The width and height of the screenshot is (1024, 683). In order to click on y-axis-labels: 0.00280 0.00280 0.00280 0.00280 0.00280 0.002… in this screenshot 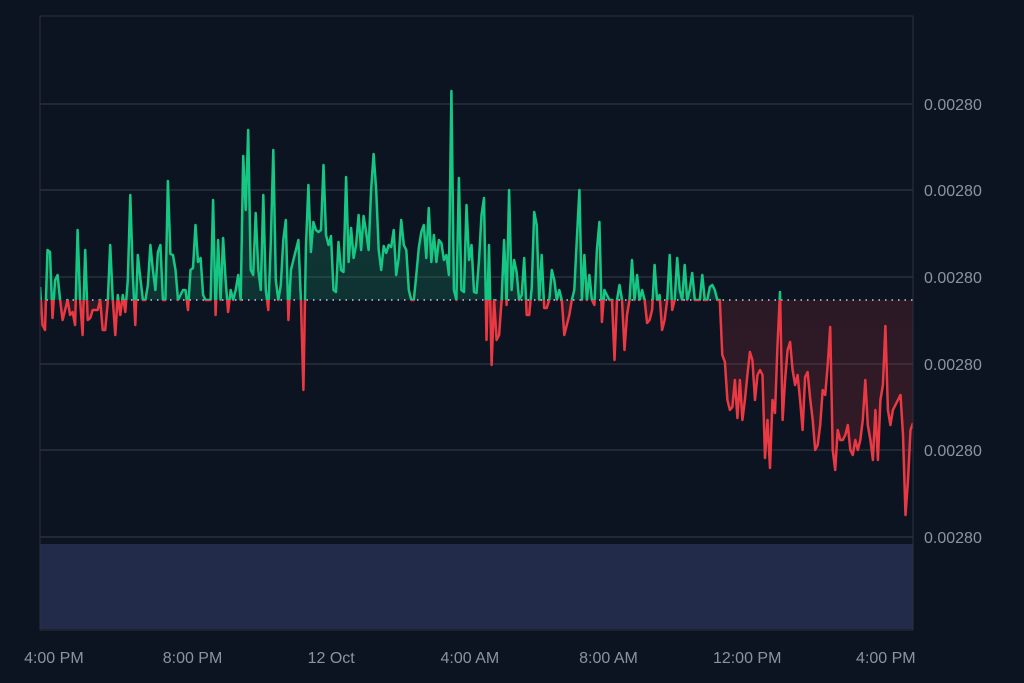, I will do `click(953, 322)`.